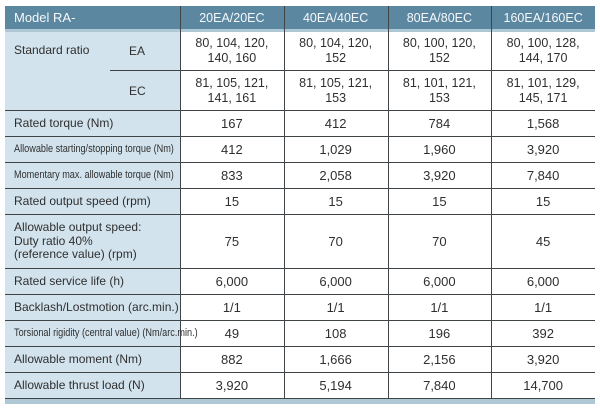 The height and width of the screenshot is (411, 600). What do you see at coordinates (92, 385) in the screenshot?
I see `row-label: Allowable thrust load (N)` at bounding box center [92, 385].